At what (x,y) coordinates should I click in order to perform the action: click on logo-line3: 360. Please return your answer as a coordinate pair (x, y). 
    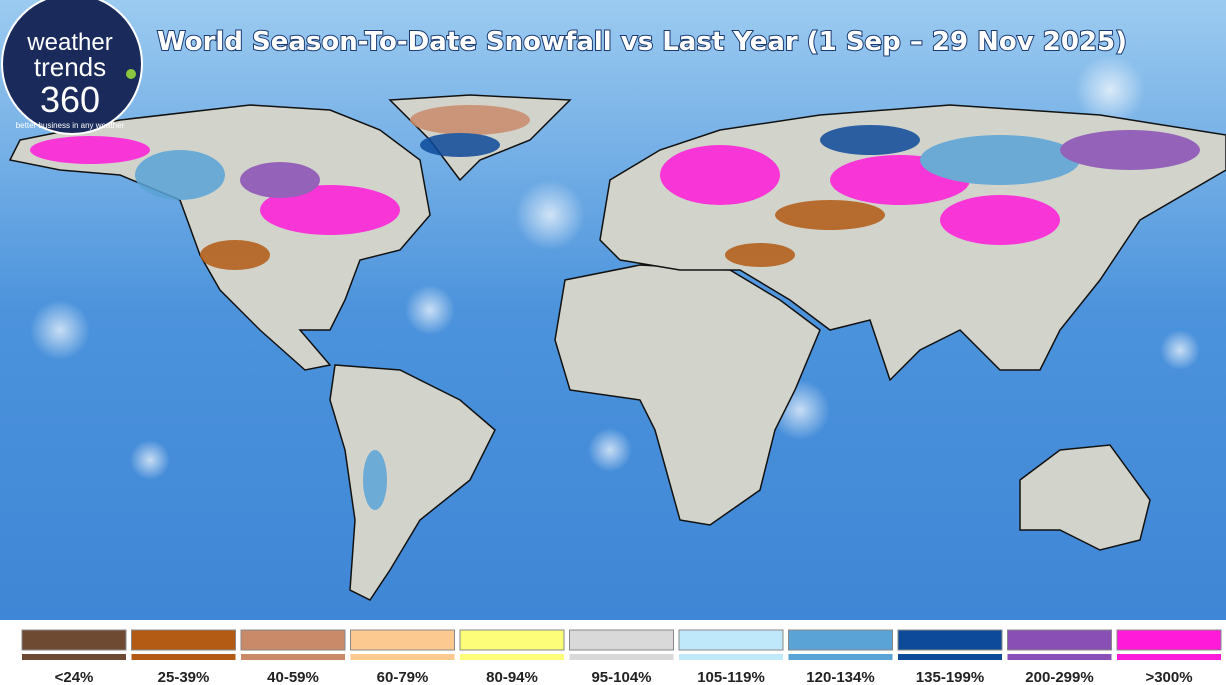
    Looking at the image, I should click on (70, 99).